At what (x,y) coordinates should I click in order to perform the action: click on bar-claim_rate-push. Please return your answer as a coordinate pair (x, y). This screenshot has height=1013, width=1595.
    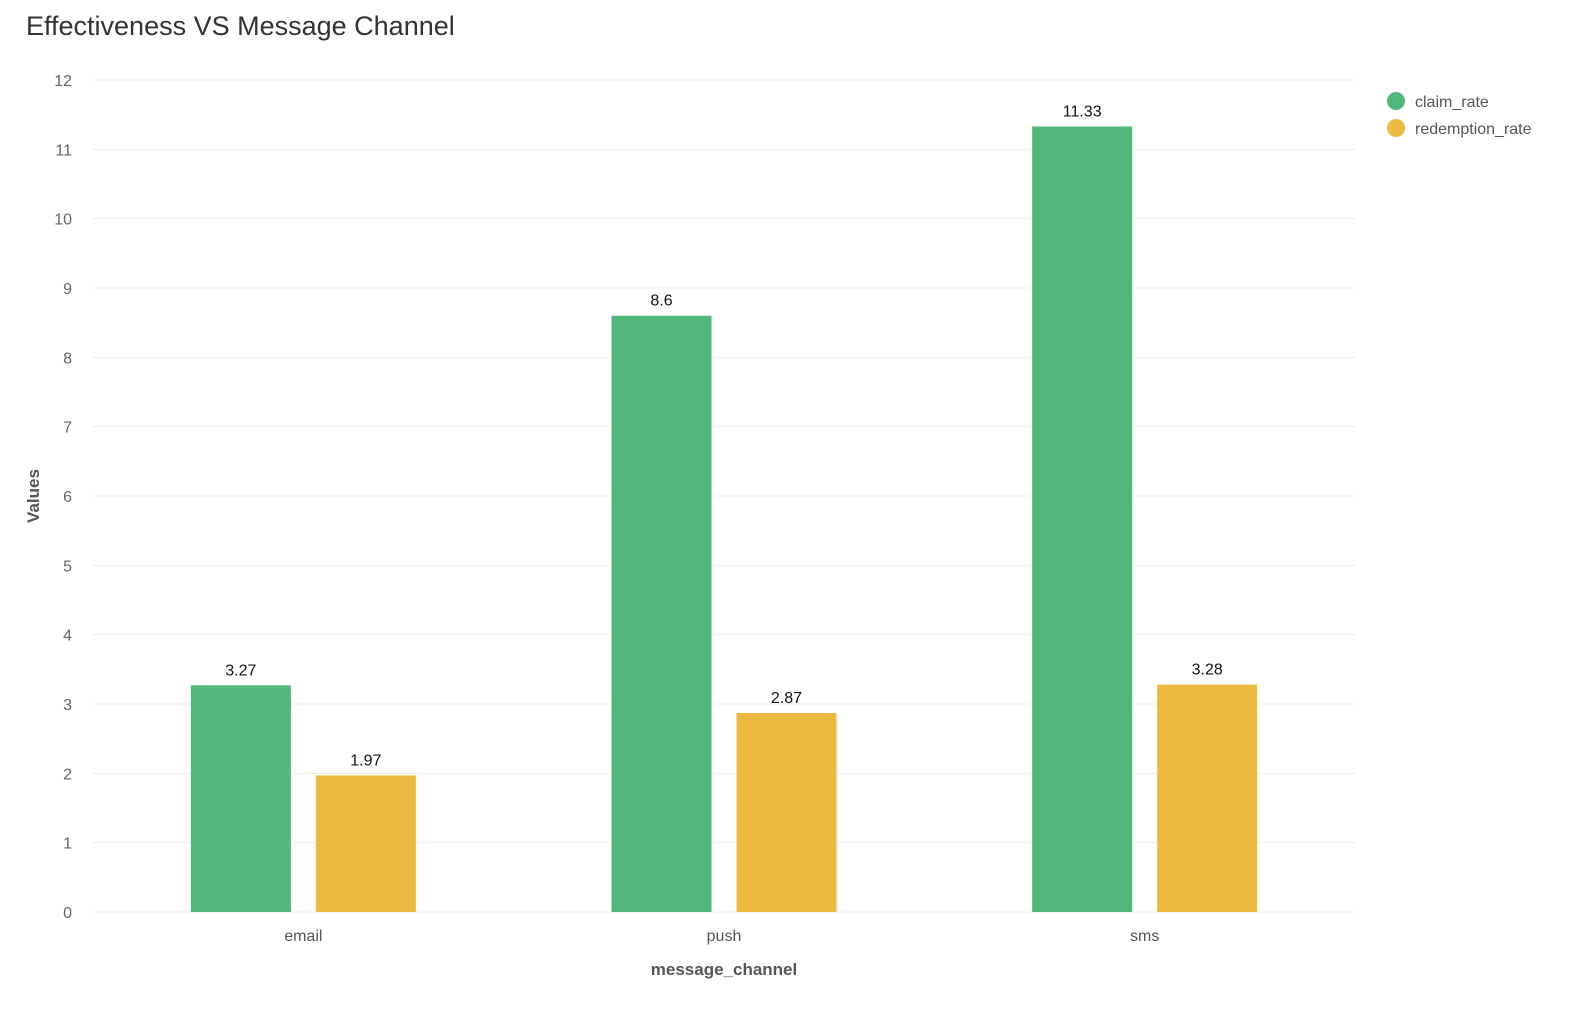
    Looking at the image, I should click on (661, 613).